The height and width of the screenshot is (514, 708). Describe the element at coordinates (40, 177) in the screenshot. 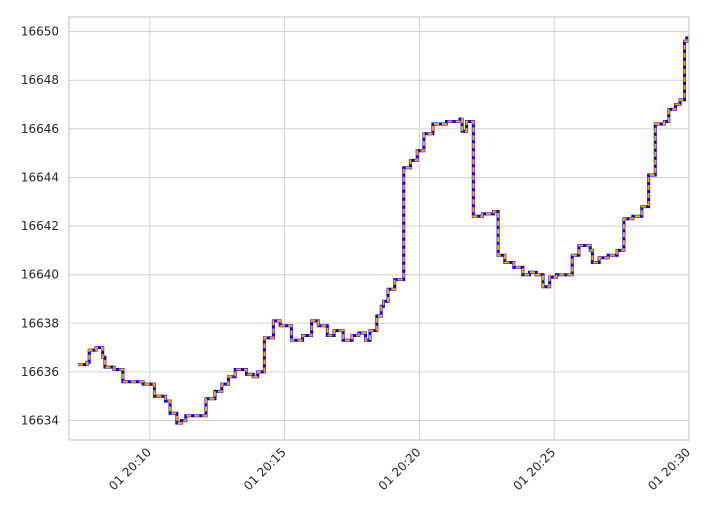

I see `y-tick-label: 16644` at that location.